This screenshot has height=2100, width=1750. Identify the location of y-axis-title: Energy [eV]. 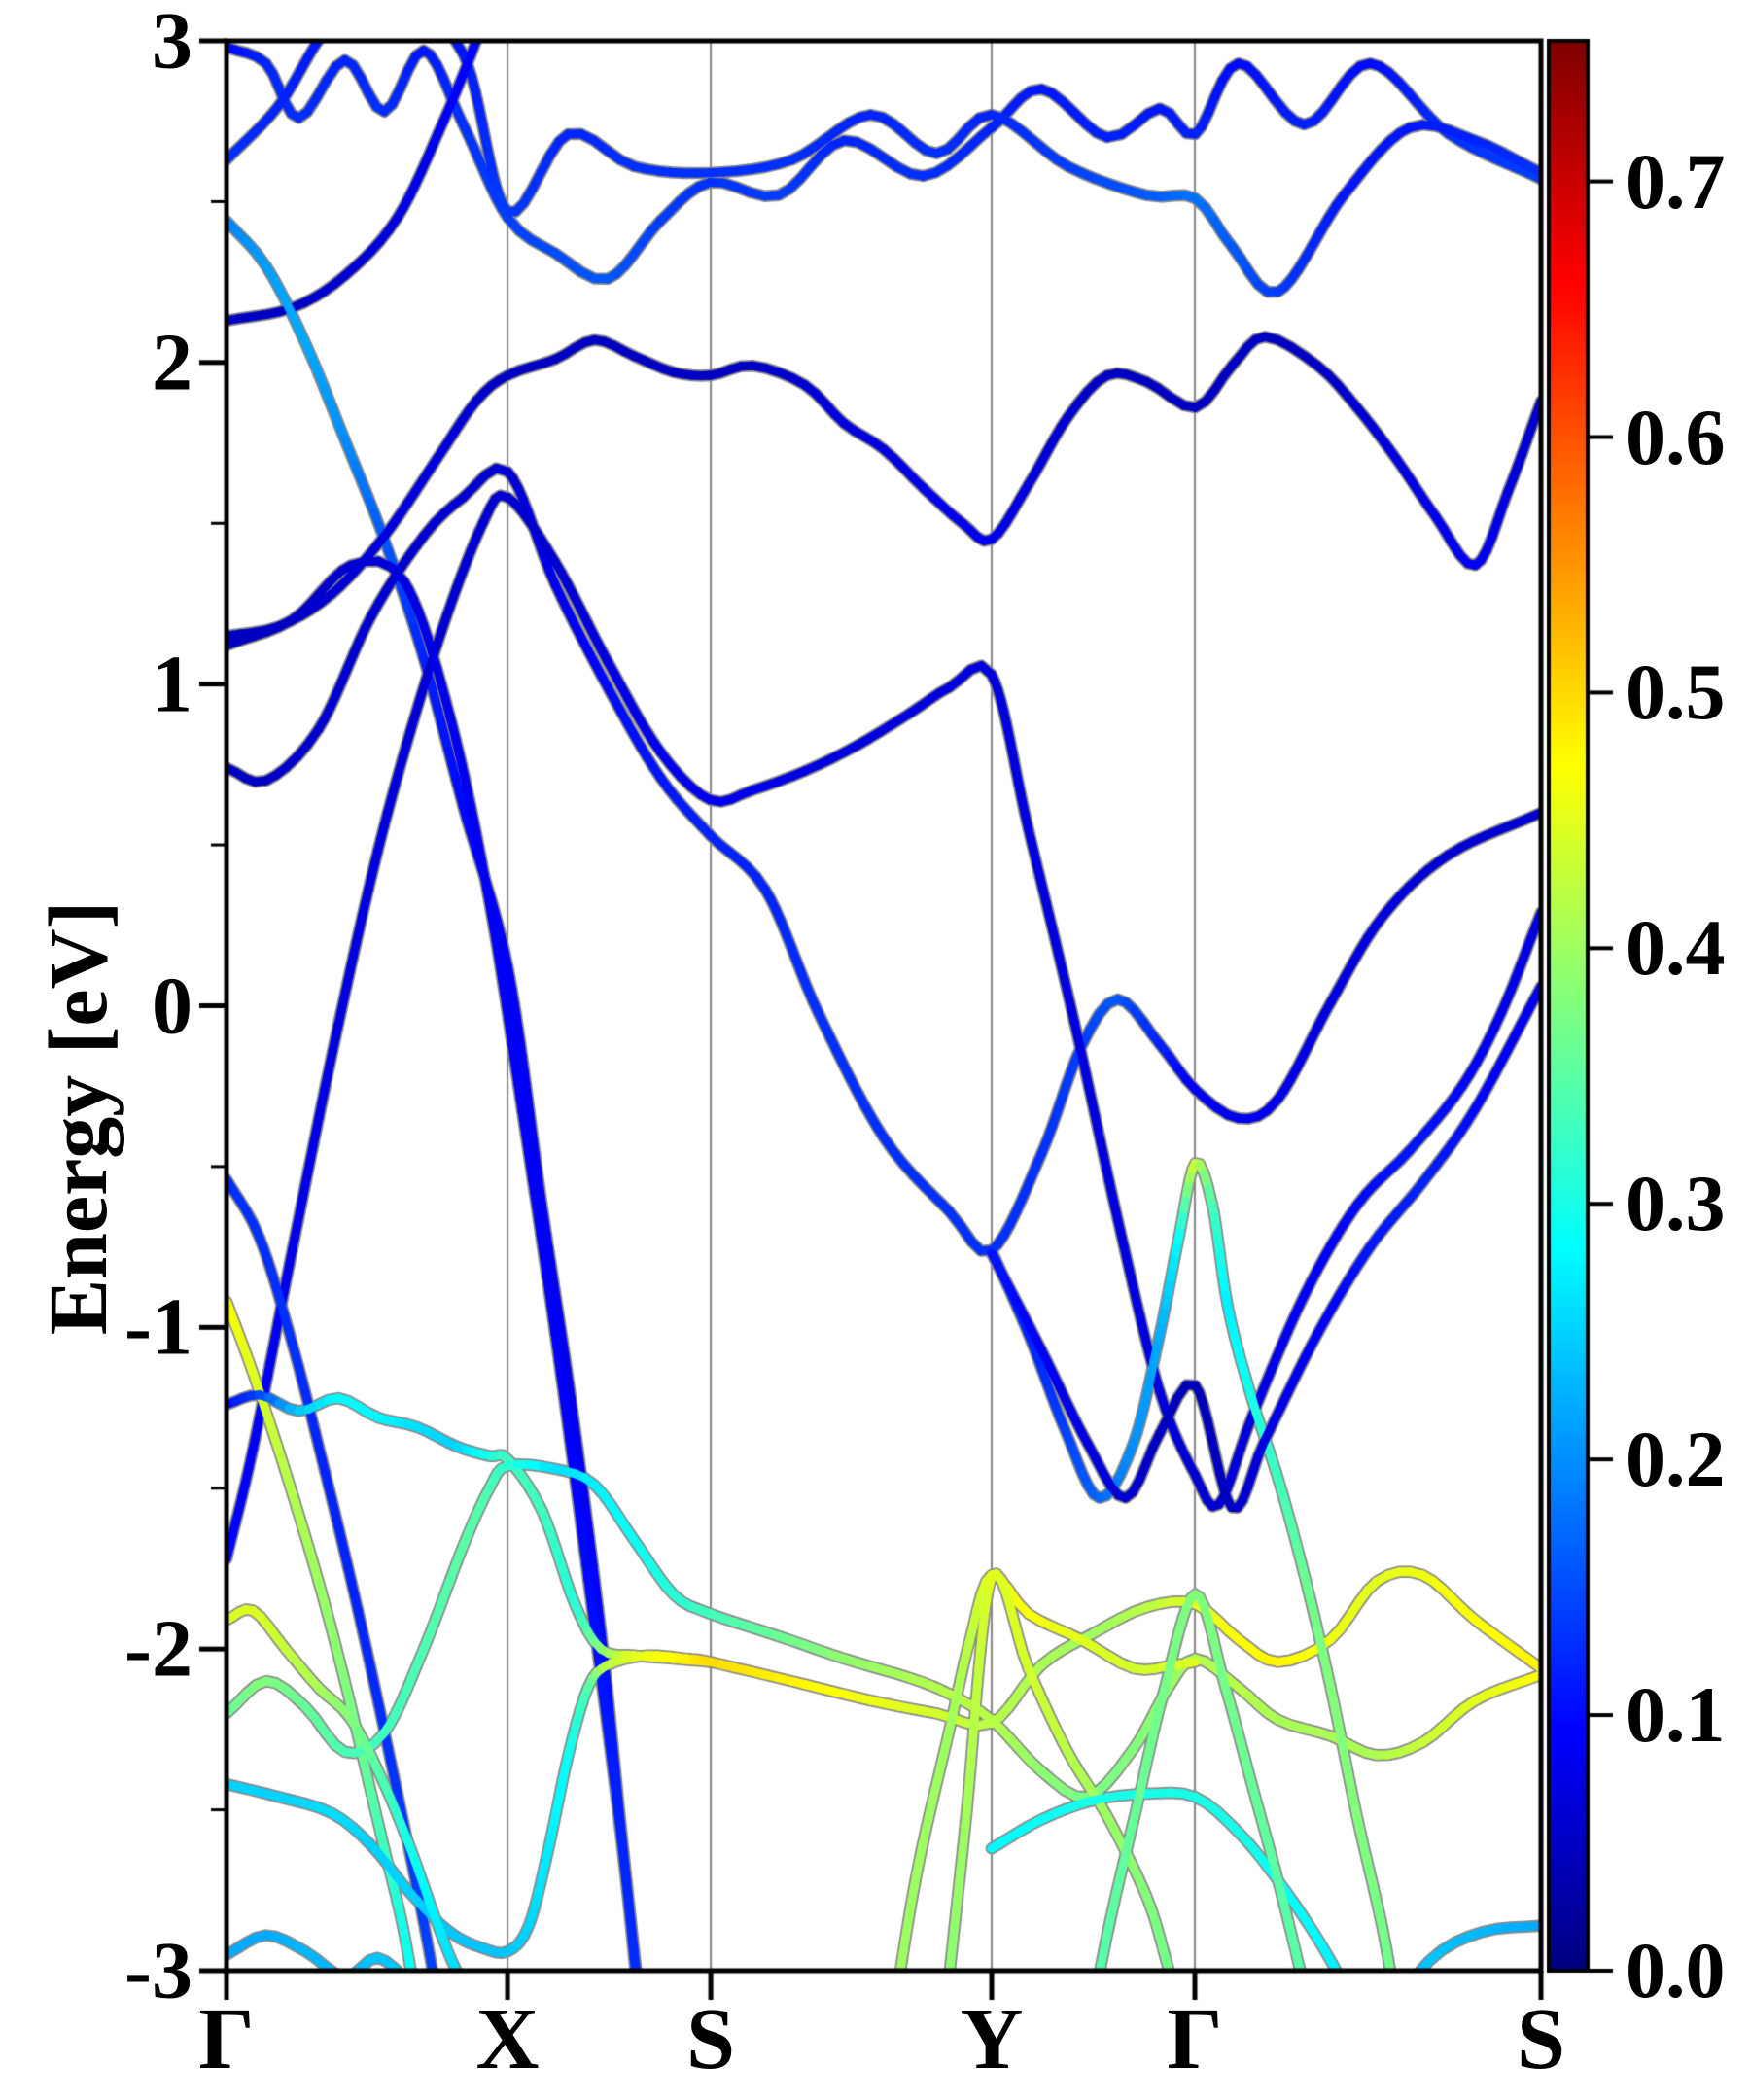
(77, 1118).